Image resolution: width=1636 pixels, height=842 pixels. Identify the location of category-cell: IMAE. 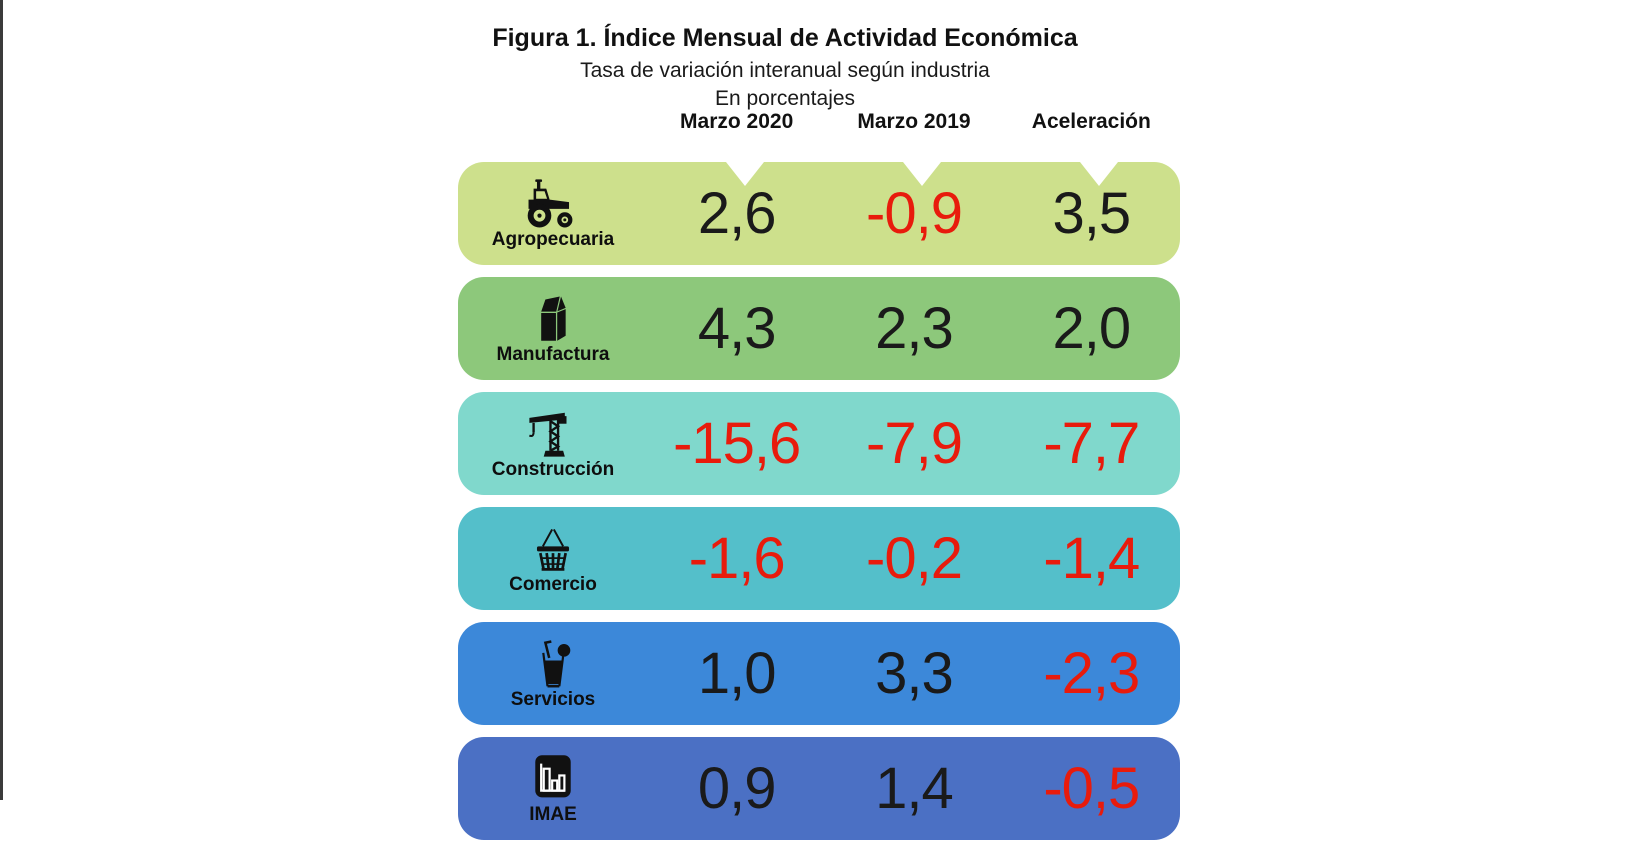
(553, 788).